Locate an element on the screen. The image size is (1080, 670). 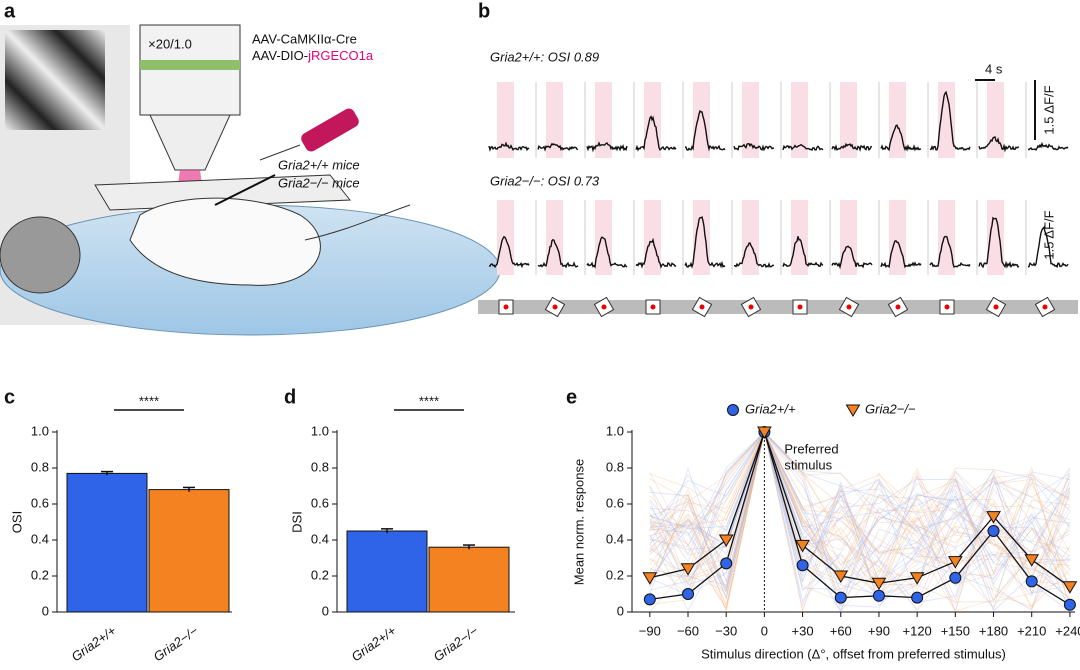
panel-label: a is located at coordinates (10, 11).